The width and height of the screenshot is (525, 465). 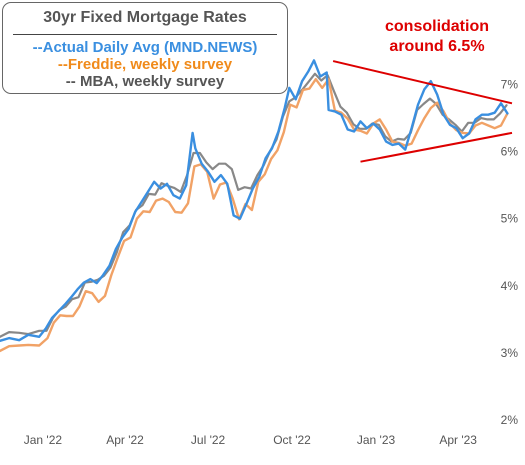 What do you see at coordinates (510, 420) in the screenshot?
I see `y-tick-label: 2%` at bounding box center [510, 420].